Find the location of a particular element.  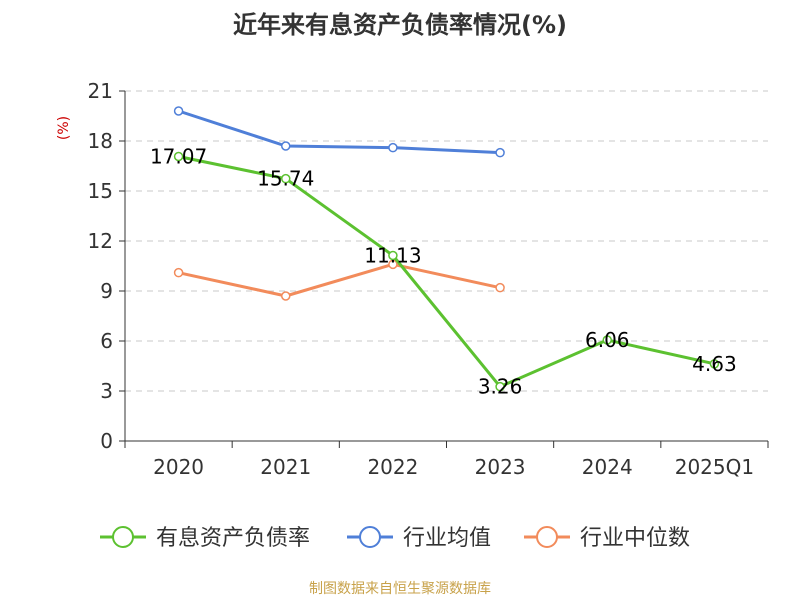

y-tick-label: 15 is located at coordinates (100, 191).